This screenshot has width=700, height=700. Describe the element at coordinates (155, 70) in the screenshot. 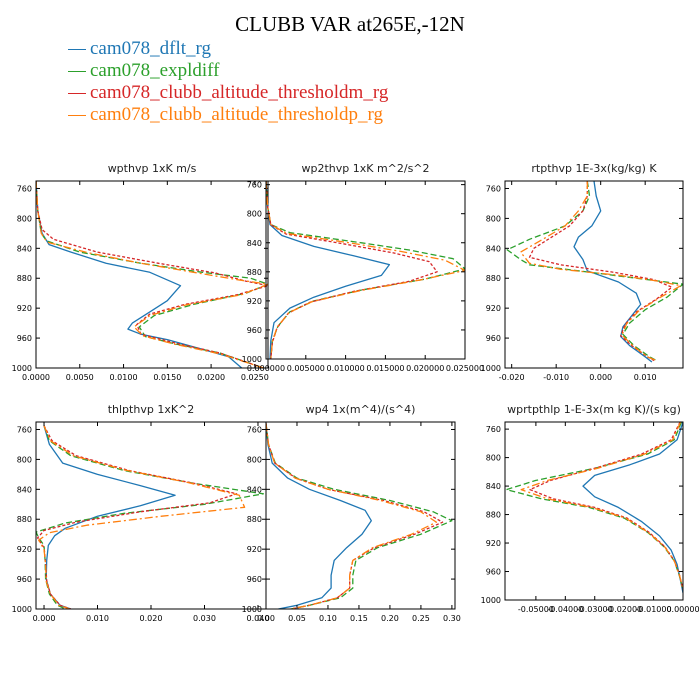

I see `legend-label: cam078_expldiff` at that location.